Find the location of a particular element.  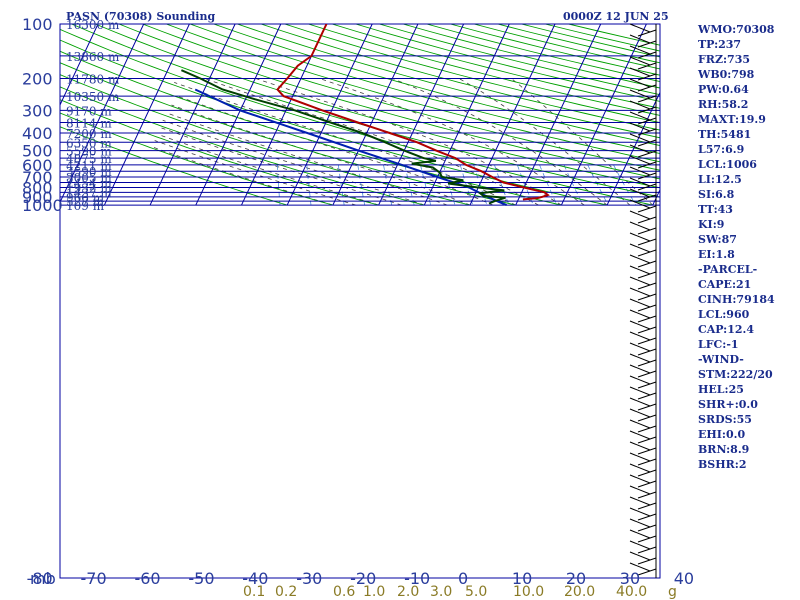

mixing-ratio-unit-label: g is located at coordinates (672, 592).